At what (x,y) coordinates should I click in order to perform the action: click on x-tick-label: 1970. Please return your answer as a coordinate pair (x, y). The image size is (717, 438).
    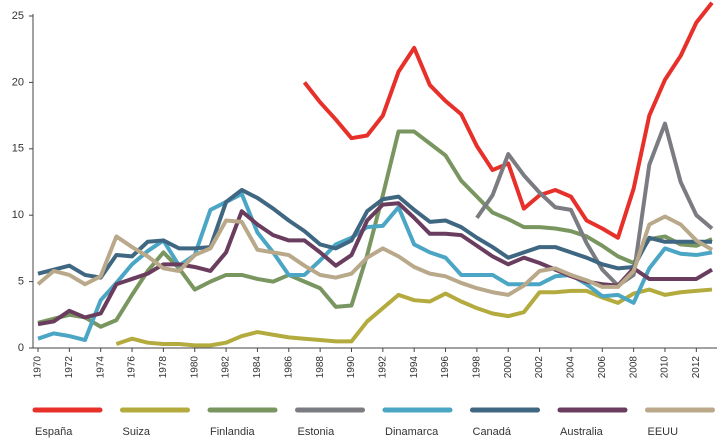
    Looking at the image, I should click on (38, 367).